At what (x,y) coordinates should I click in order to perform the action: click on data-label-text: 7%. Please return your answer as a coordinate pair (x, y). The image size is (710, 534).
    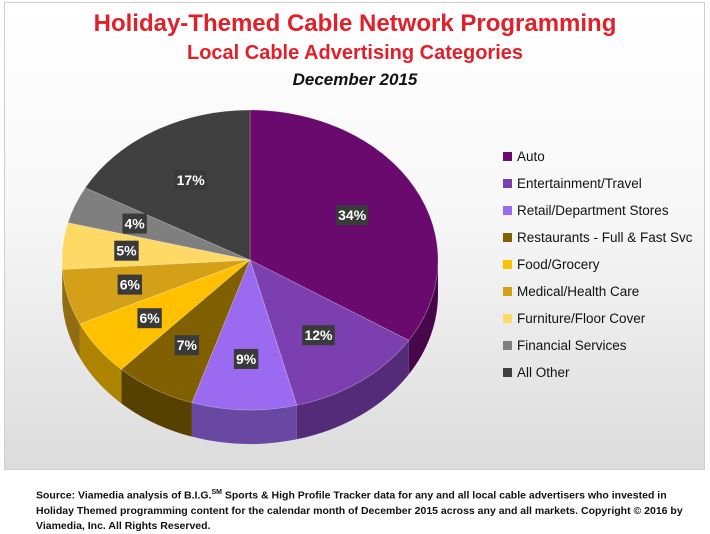
    Looking at the image, I should click on (187, 345).